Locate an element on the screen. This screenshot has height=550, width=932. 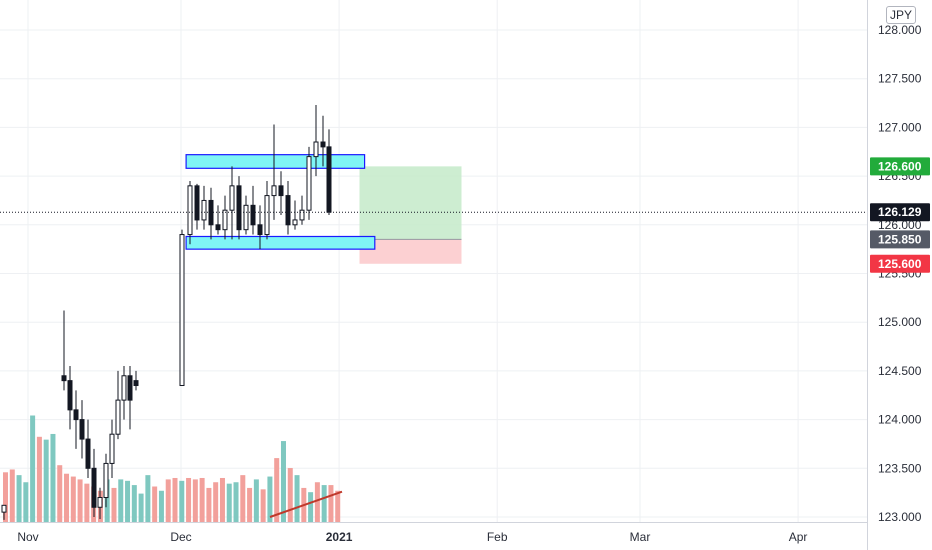
price-tag-label: 125.600 is located at coordinates (900, 264).